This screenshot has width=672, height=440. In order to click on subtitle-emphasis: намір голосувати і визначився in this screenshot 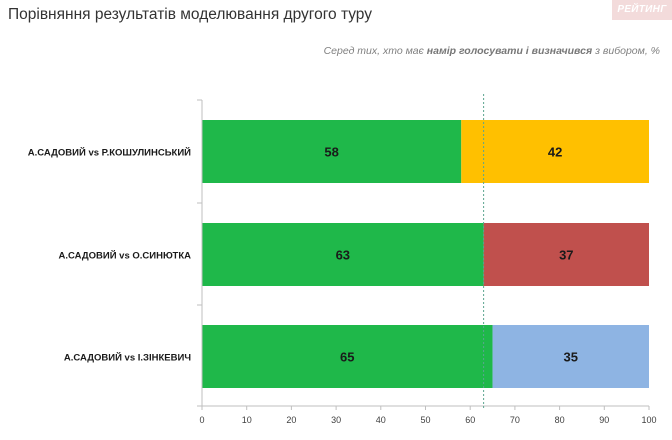, I will do `click(509, 51)`.